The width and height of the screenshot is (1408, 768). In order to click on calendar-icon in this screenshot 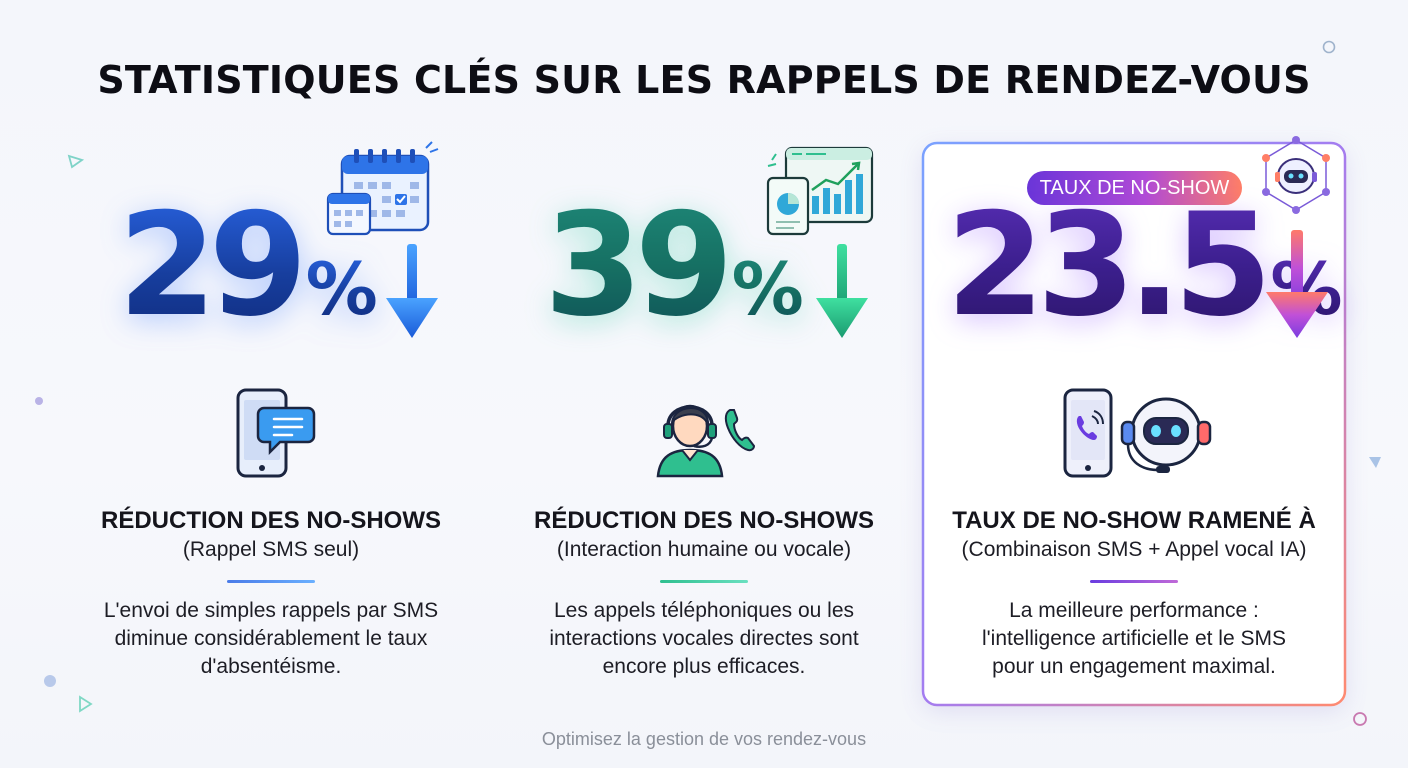, I will do `click(382, 188)`.